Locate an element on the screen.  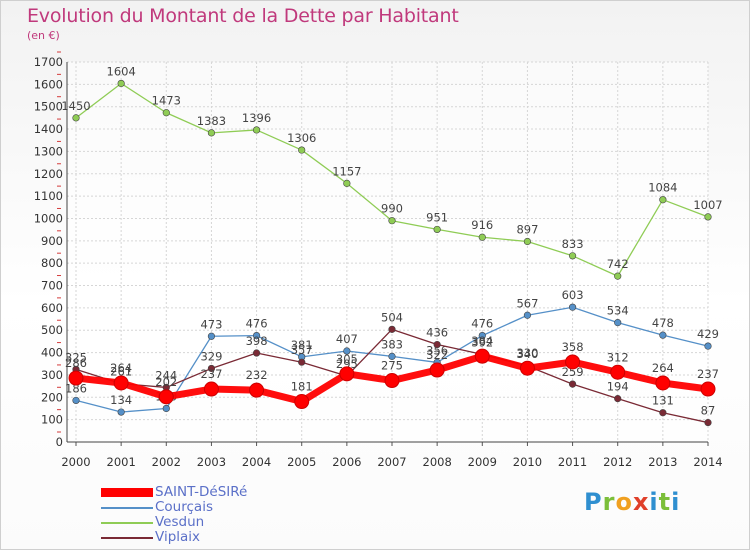
x-tick-label: 2010 is located at coordinates (527, 462).